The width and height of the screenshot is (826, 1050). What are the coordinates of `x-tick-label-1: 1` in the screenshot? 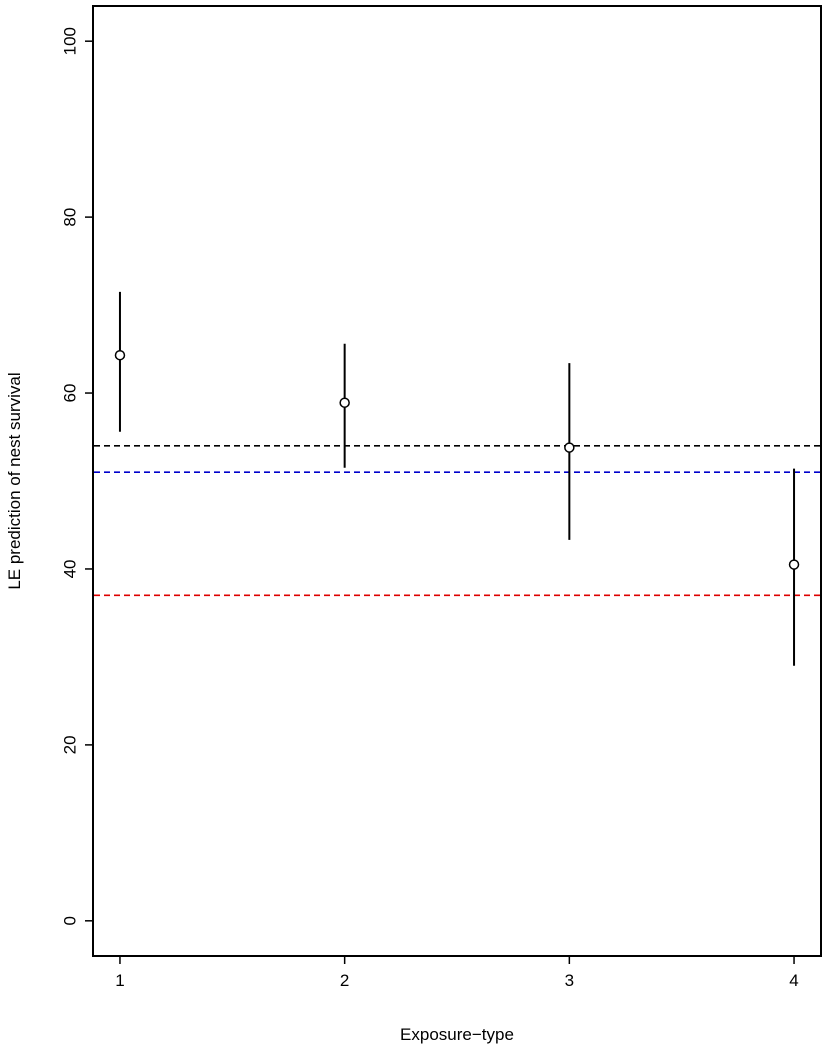 It's located at (119, 980).